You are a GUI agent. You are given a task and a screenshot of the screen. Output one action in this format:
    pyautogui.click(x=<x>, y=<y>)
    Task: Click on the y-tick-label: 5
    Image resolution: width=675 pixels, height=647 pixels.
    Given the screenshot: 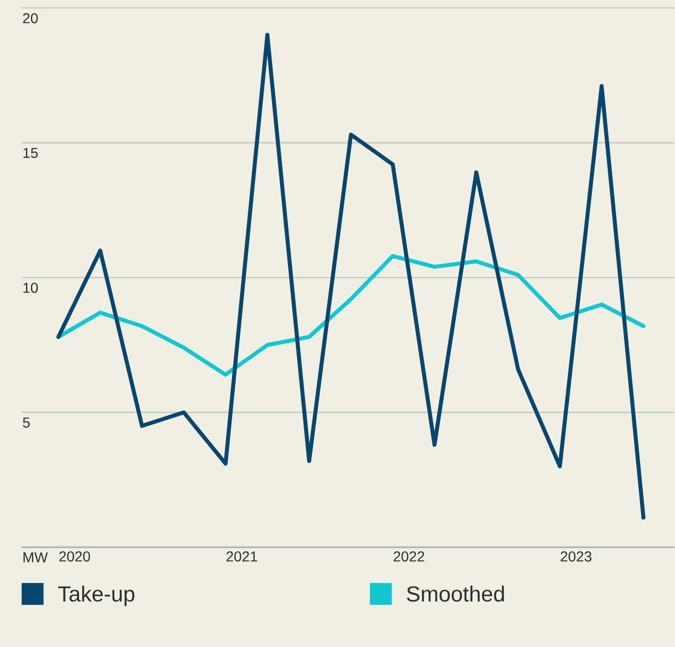 What is the action you would take?
    pyautogui.click(x=26, y=423)
    